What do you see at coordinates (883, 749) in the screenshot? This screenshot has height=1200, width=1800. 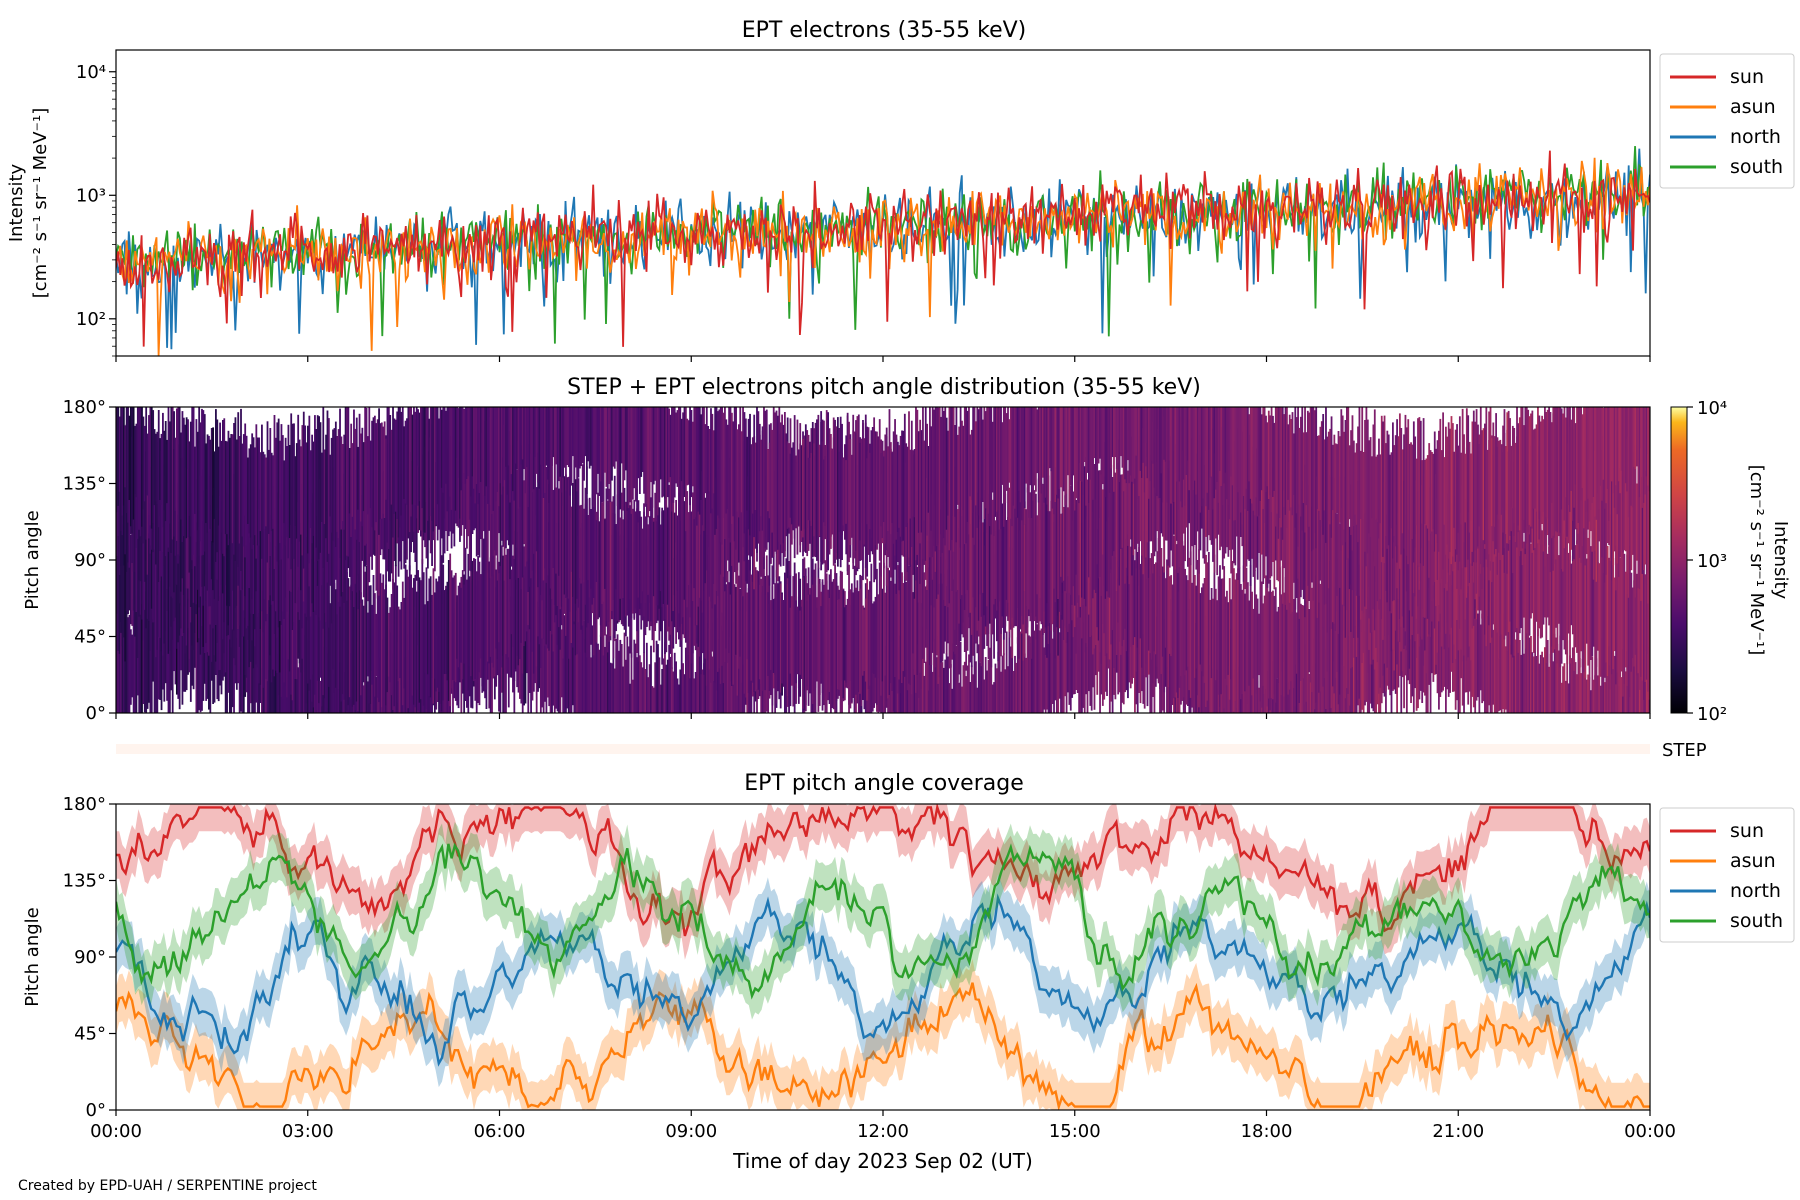 I see `step-strip-bar` at bounding box center [883, 749].